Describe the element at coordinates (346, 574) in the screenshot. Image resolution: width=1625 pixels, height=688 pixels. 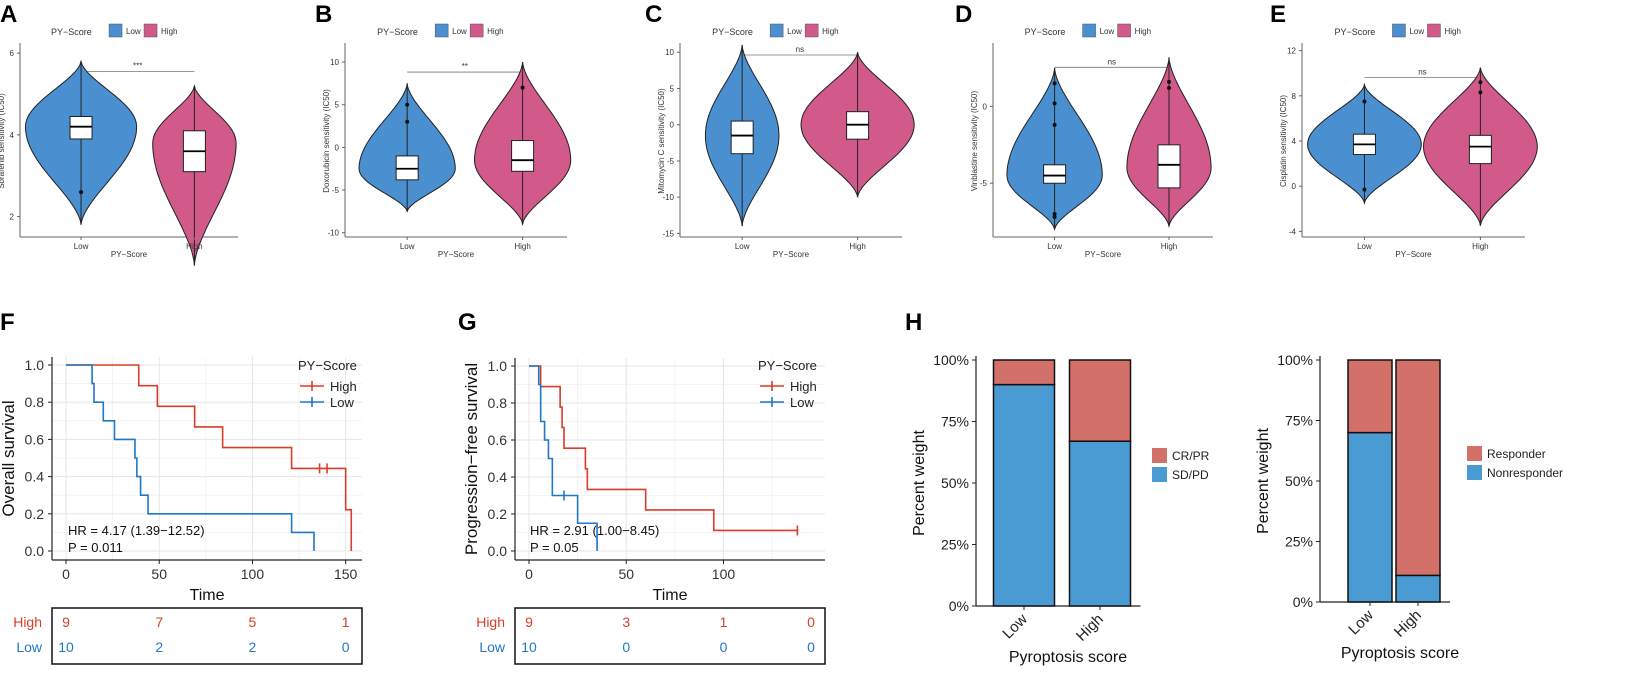
I see `x-tick-label: 150` at that location.